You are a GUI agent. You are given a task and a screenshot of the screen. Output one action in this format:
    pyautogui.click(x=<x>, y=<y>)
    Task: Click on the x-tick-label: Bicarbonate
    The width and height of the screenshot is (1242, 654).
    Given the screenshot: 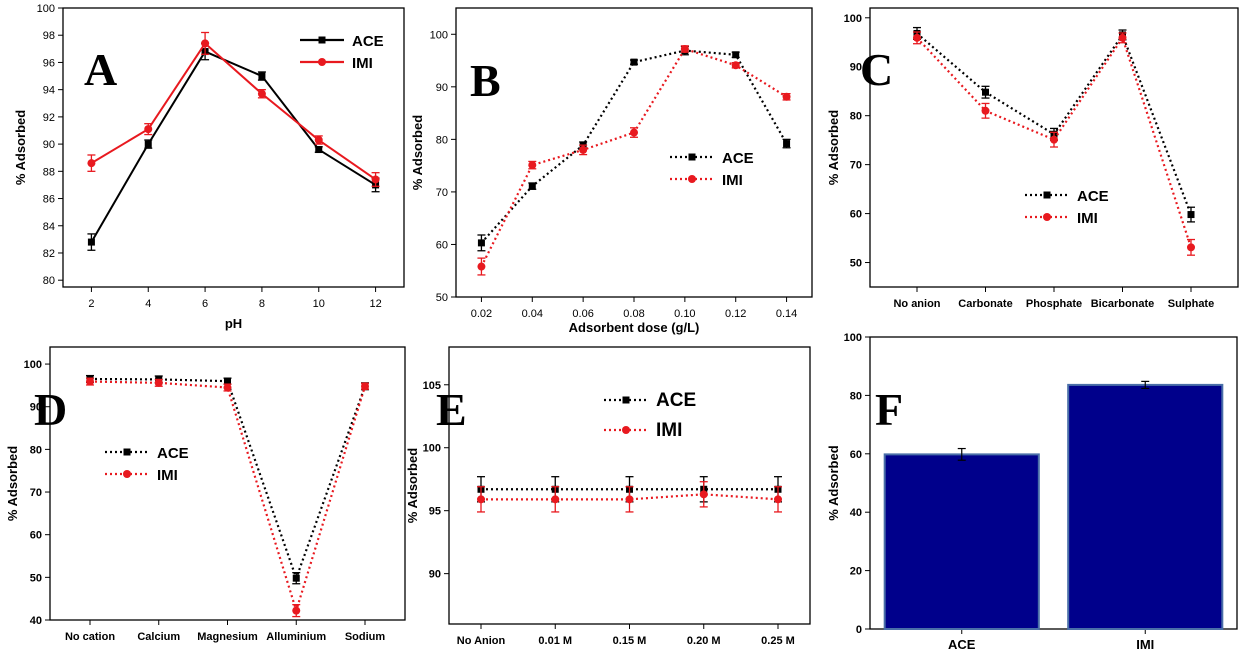 What is the action you would take?
    pyautogui.click(x=1123, y=304)
    